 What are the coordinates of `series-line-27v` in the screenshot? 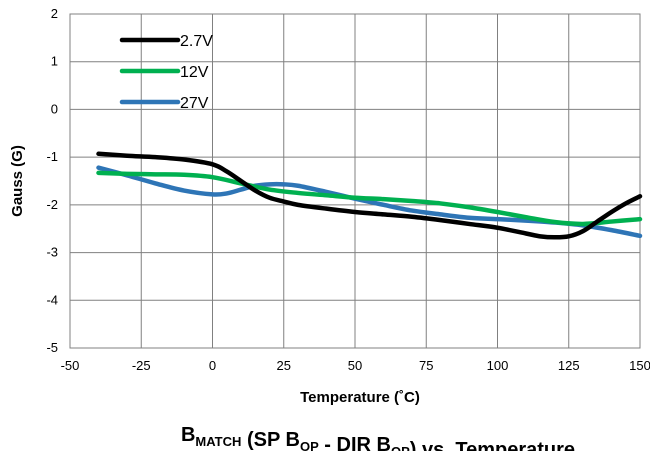 It's located at (369, 202).